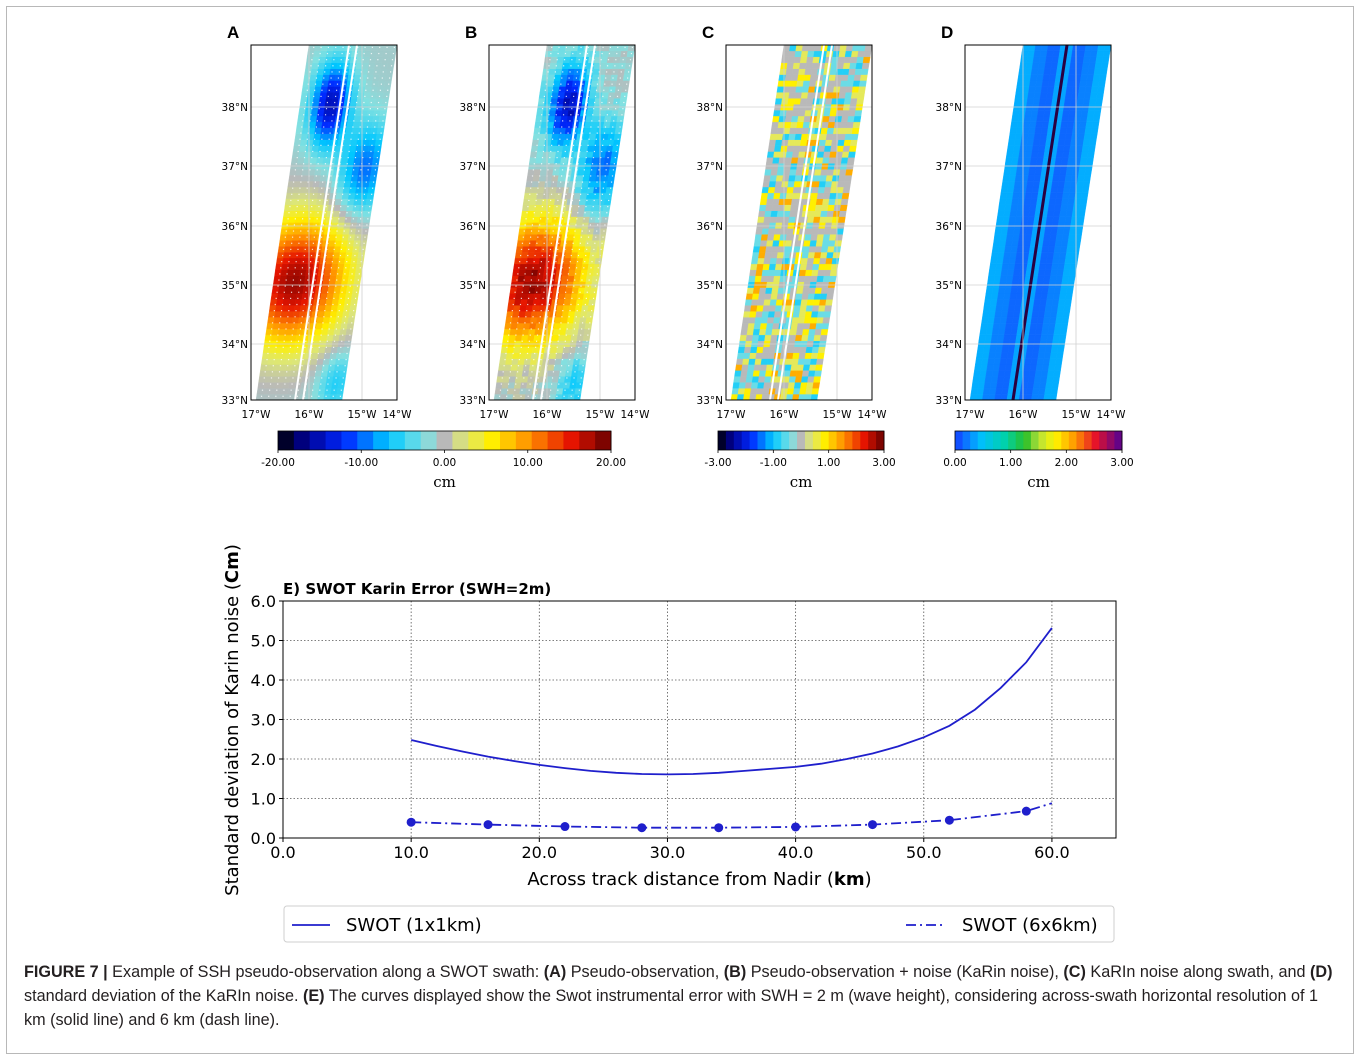  I want to click on lat-tick-label: 35°N, so click(949, 286).